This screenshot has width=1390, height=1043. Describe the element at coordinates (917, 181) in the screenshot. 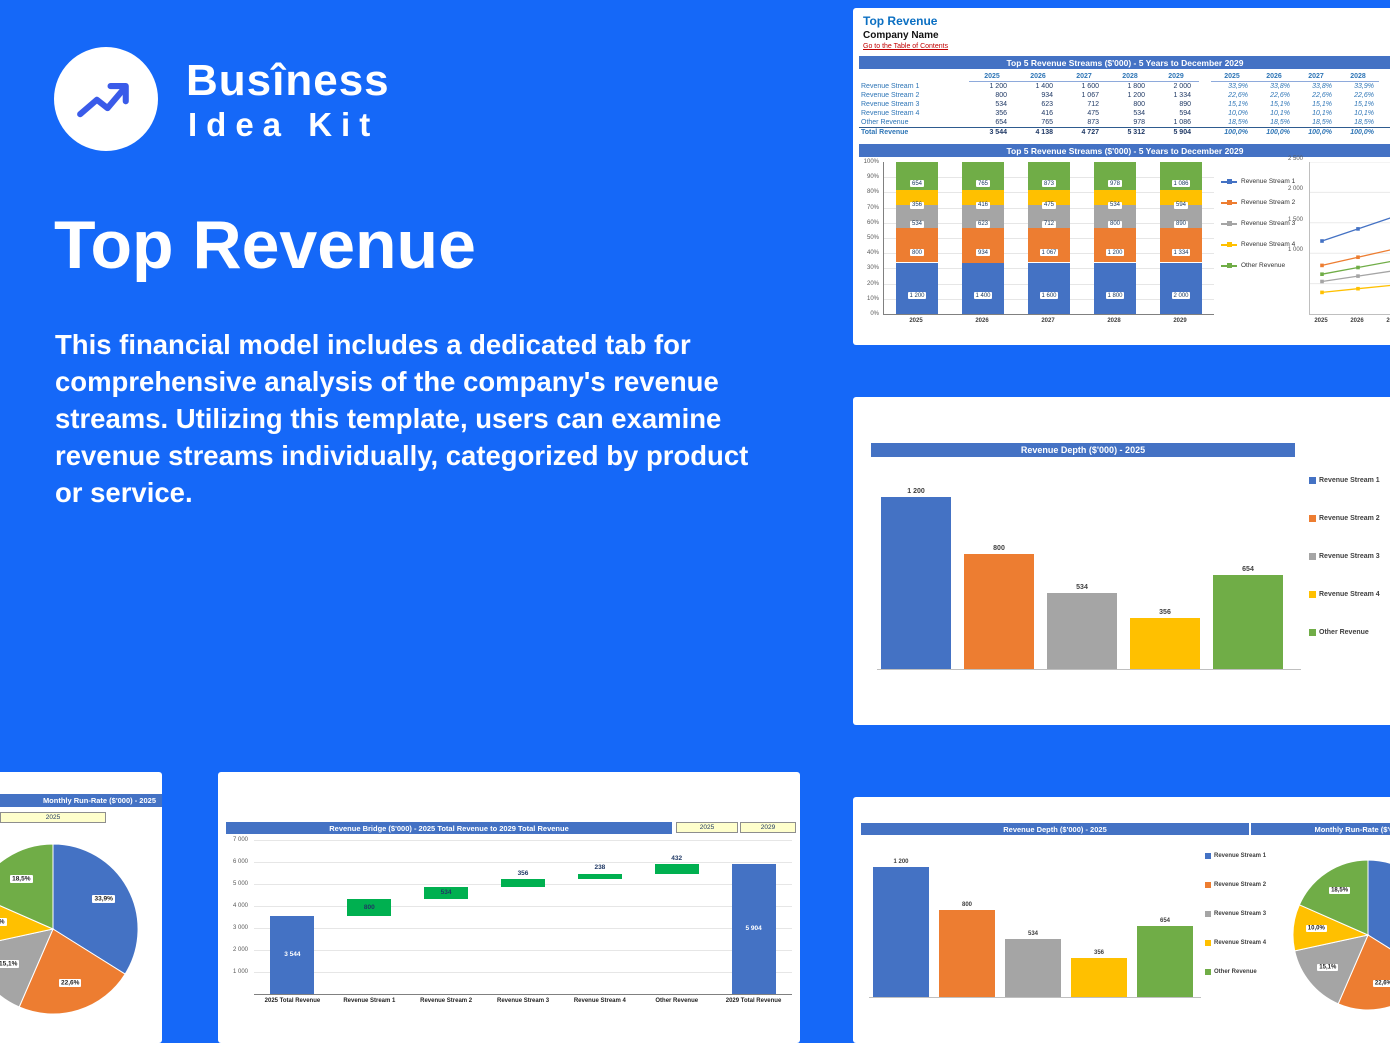

I see `data-label: 654` at that location.